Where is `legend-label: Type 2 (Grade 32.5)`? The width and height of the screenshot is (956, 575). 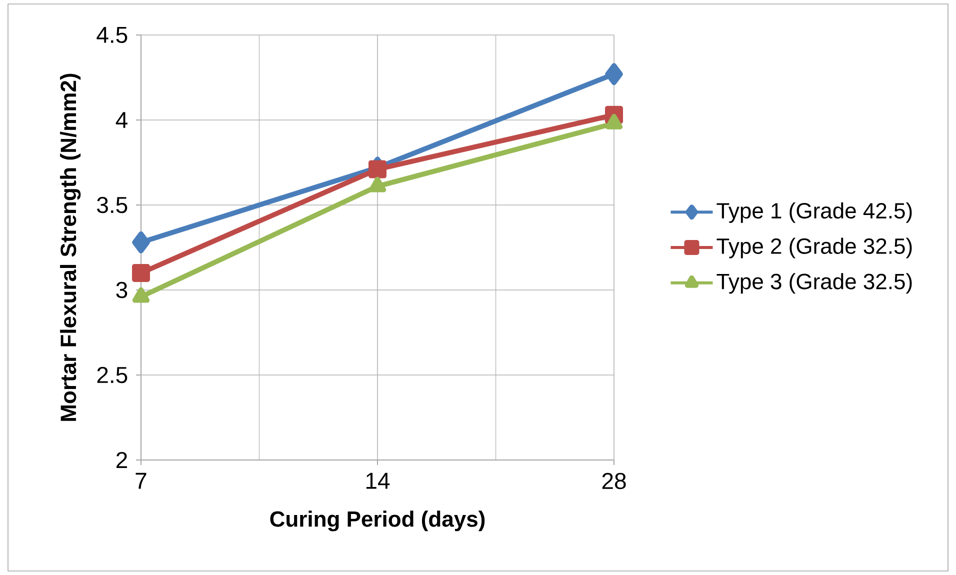
legend-label: Type 2 (Grade 32.5) is located at coordinates (814, 248).